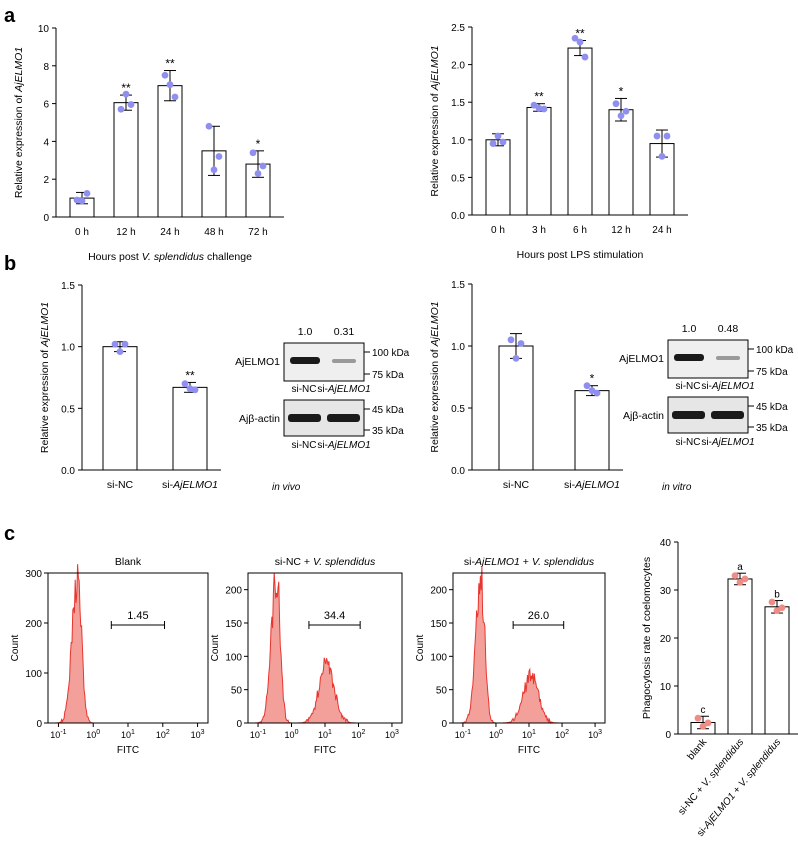 This screenshot has width=798, height=844. Describe the element at coordinates (539, 230) in the screenshot. I see `x-tick-label: 3 h` at that location.